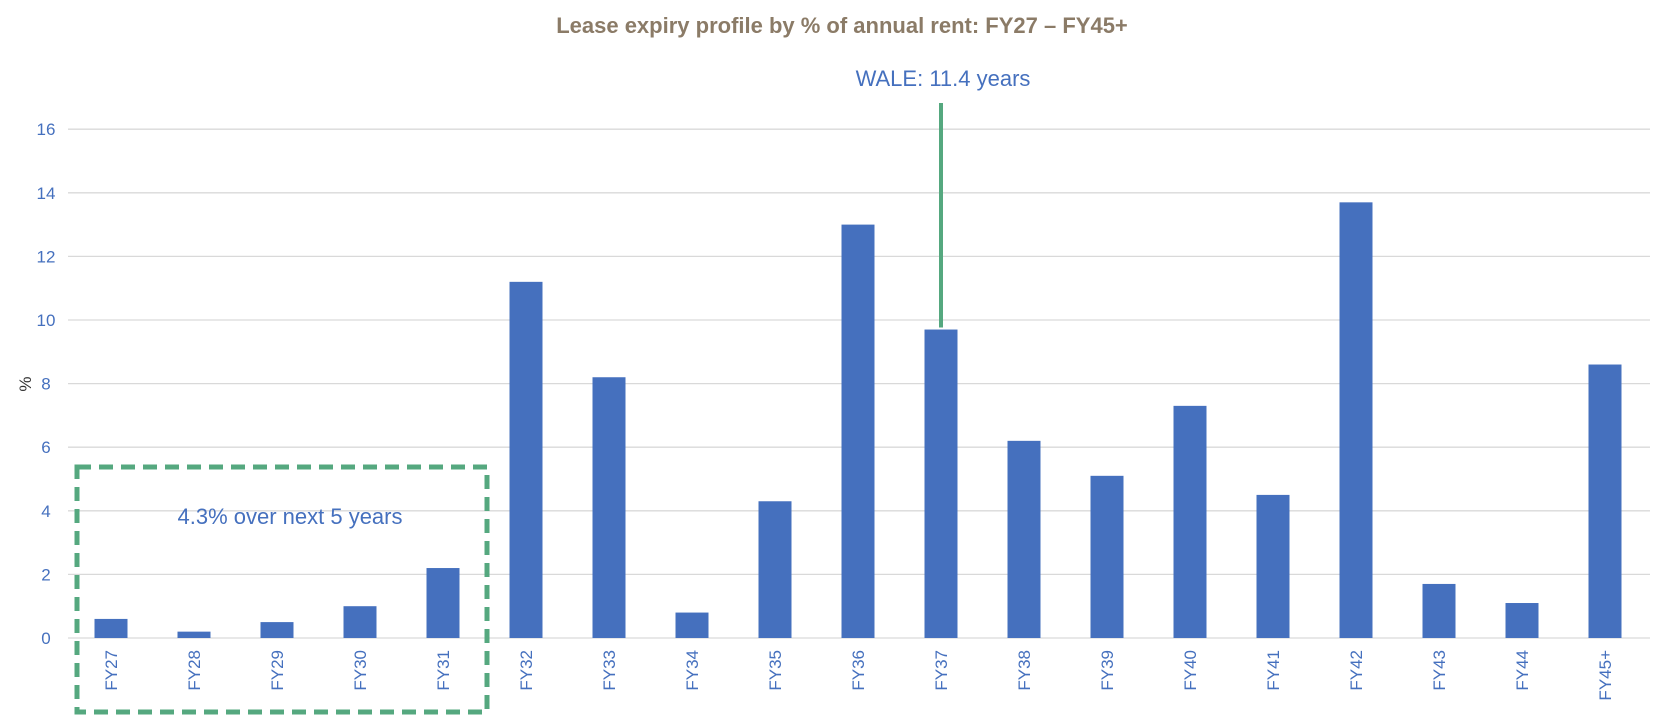  I want to click on x-tick-label: FY29, so click(277, 670).